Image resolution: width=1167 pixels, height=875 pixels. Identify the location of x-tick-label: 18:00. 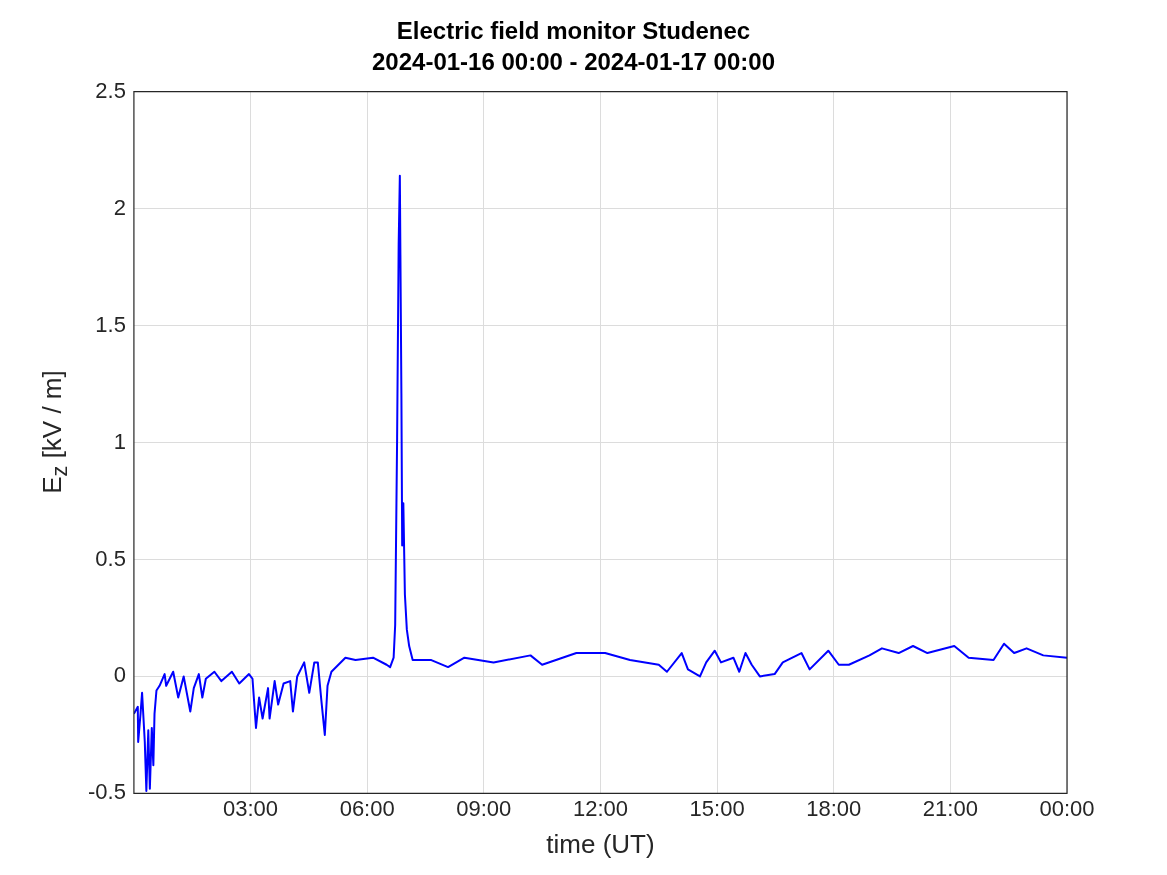
(834, 808).